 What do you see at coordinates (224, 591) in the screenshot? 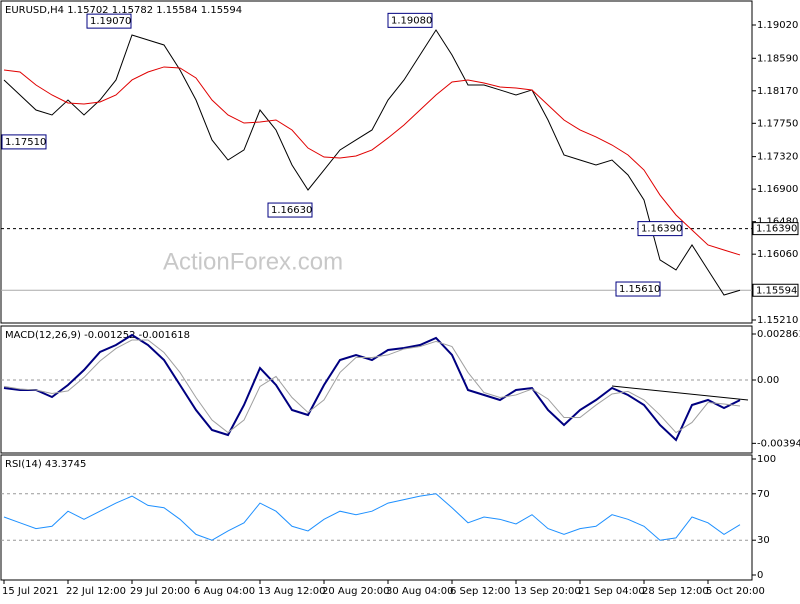
I see `x-tick-label: 6 Aug 04:00` at bounding box center [224, 591].